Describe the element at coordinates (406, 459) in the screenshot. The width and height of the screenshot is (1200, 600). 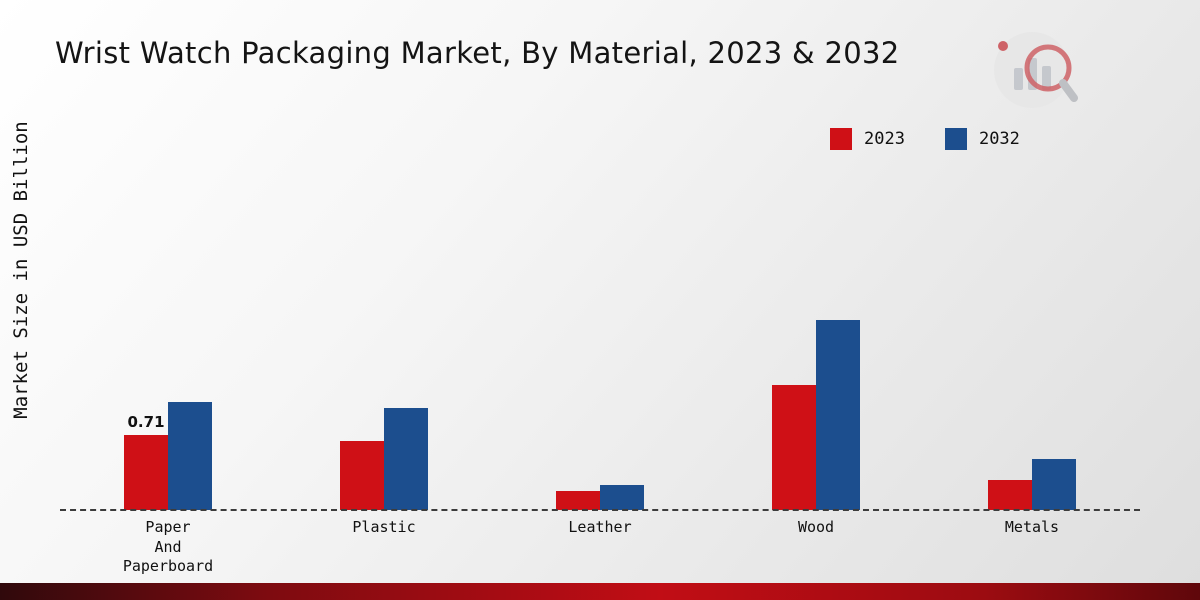
I see `bar-2032-plastic` at that location.